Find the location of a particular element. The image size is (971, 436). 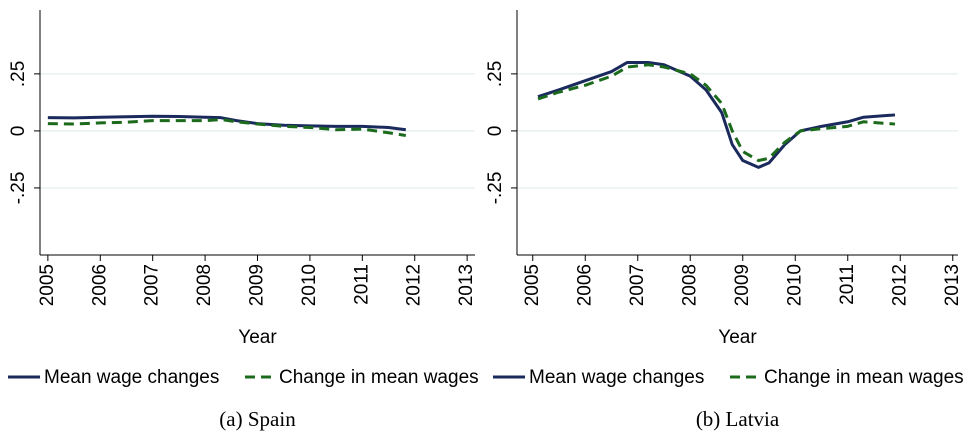

caption: (b) Latvia is located at coordinates (738, 419).